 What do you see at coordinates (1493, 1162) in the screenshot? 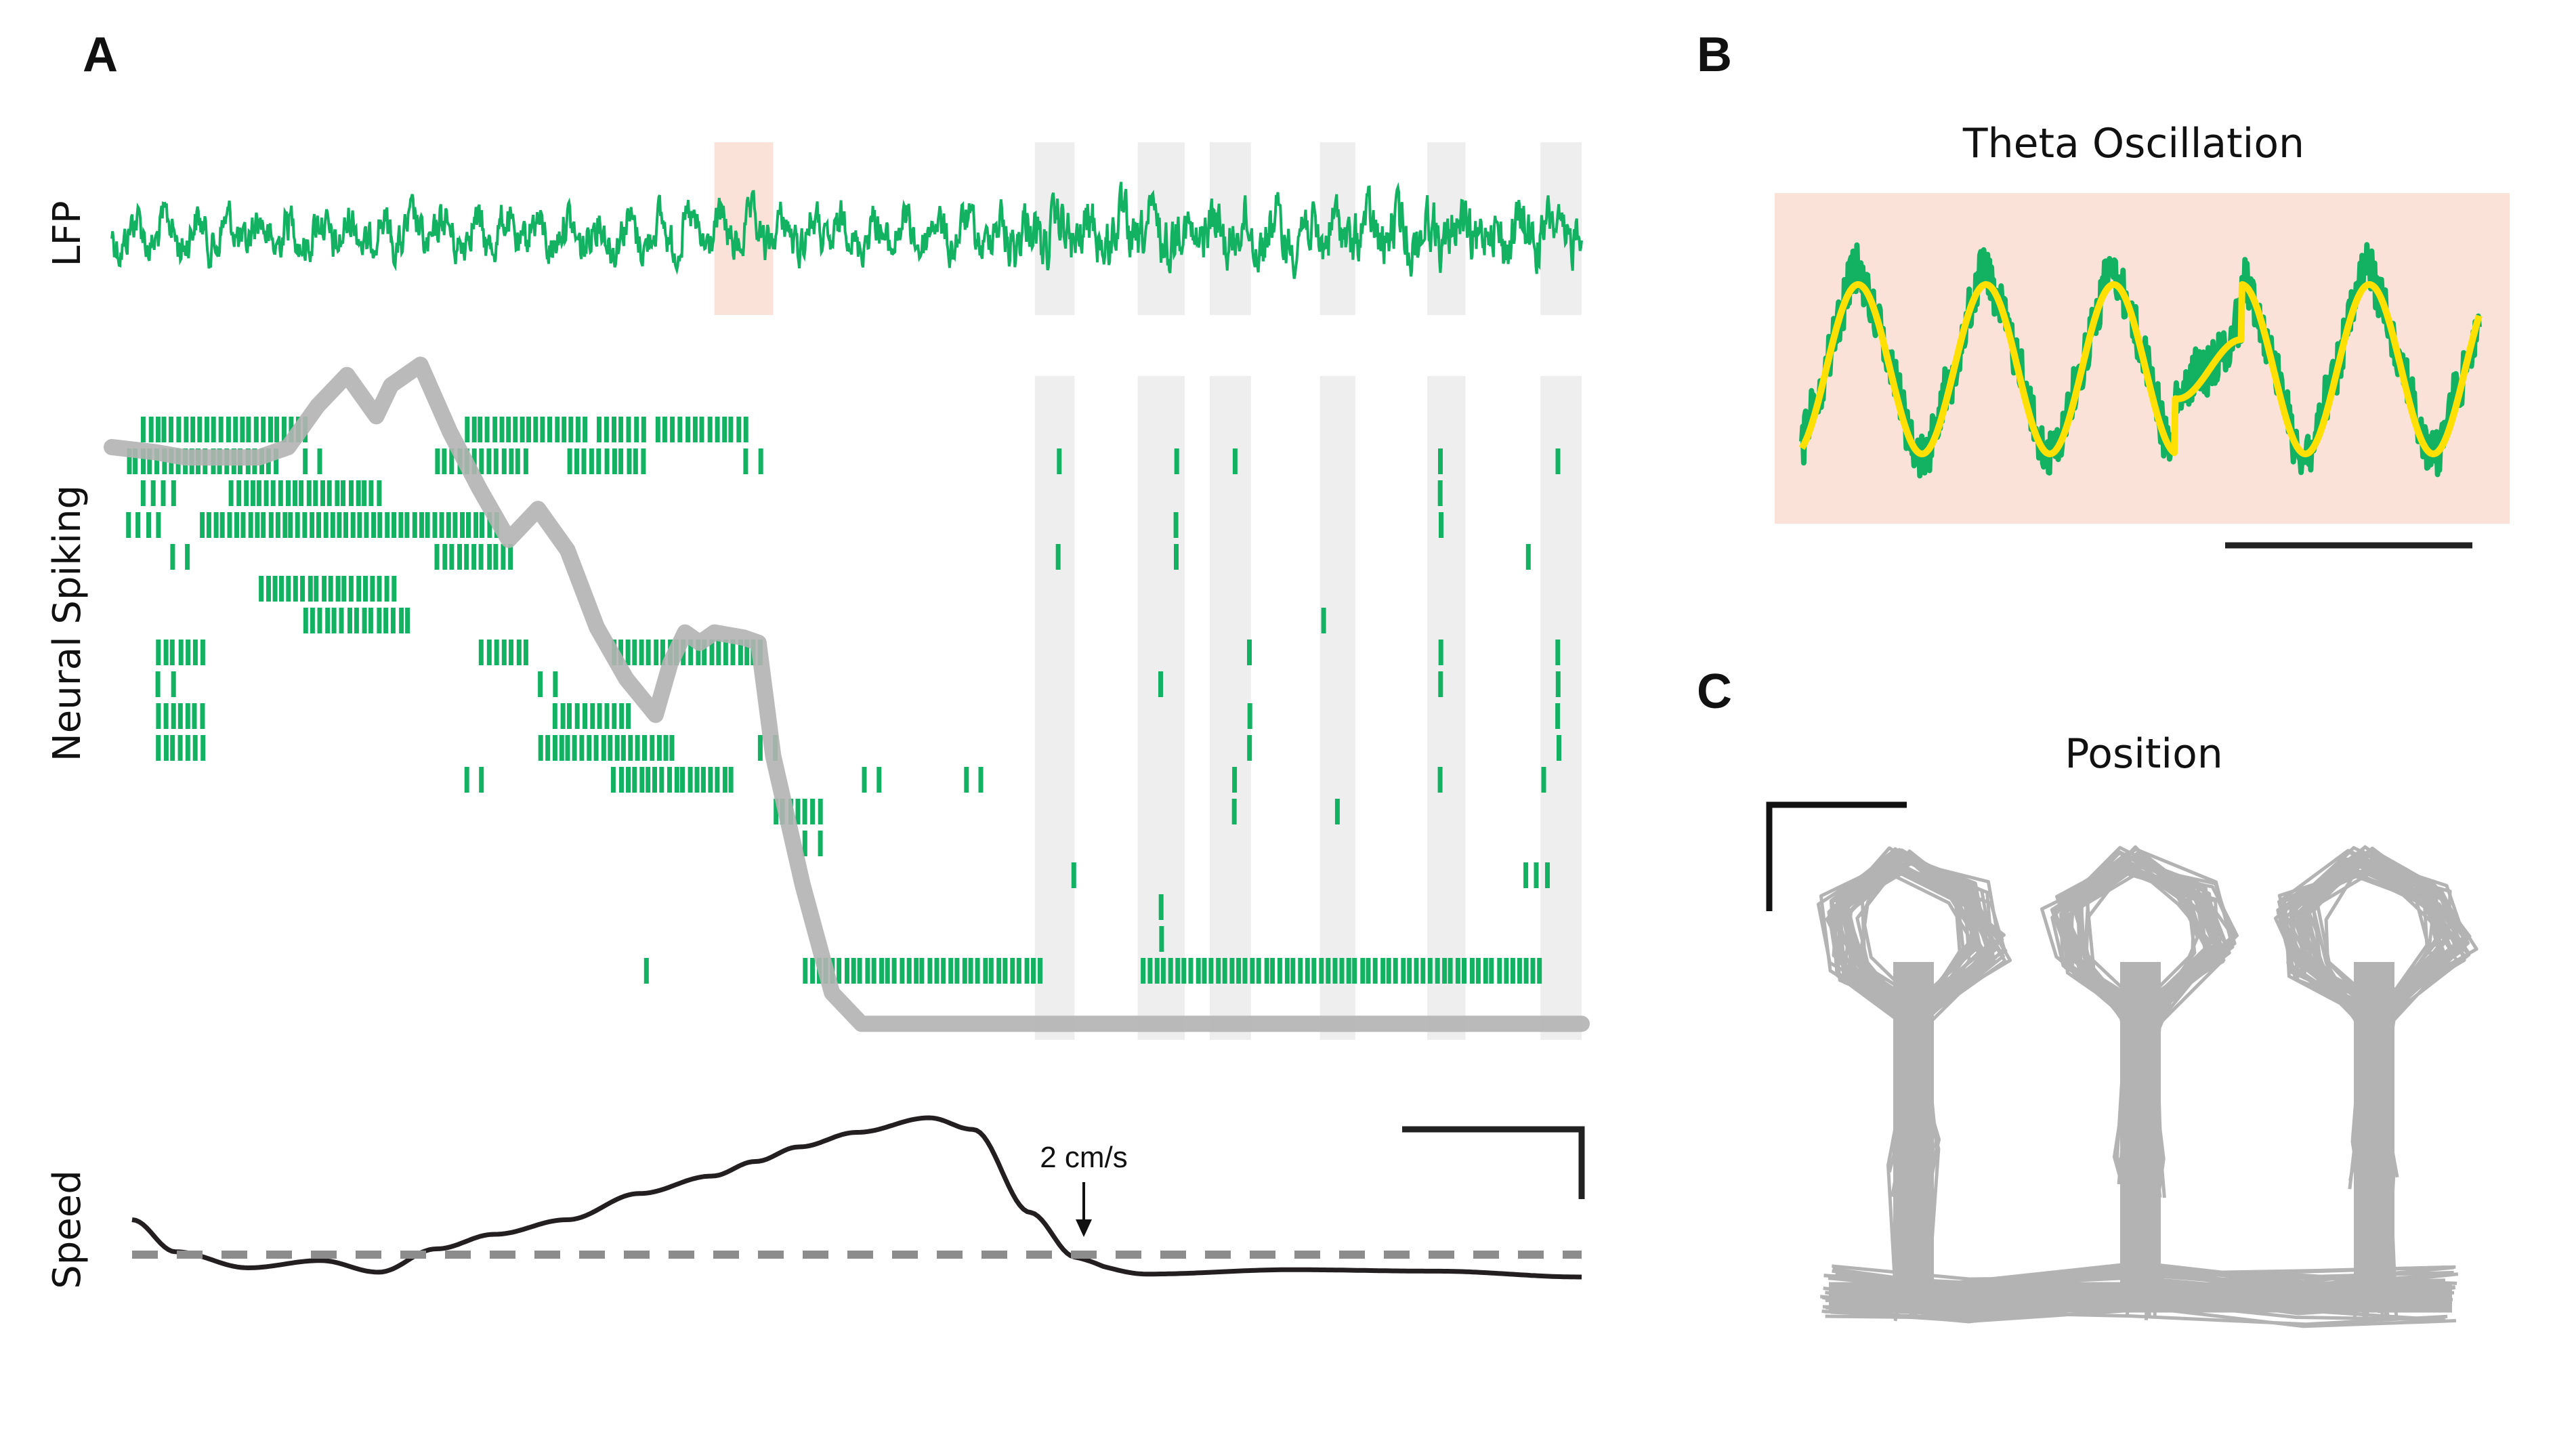
I see `panel-a-scale-bar` at bounding box center [1493, 1162].